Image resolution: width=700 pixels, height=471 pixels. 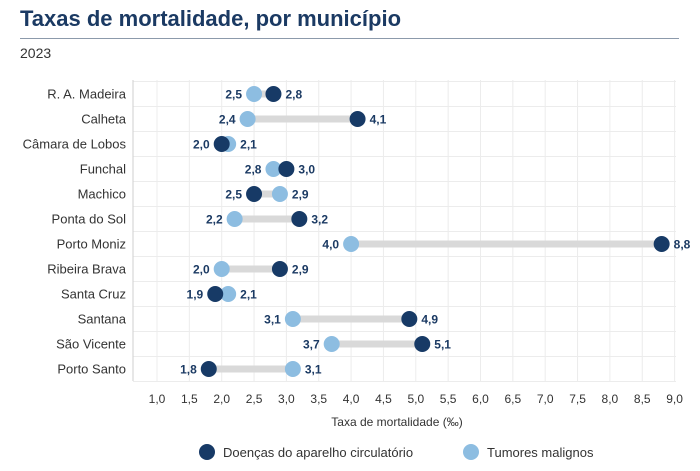 What do you see at coordinates (157, 399) in the screenshot?
I see `x-tick-label: 1,0` at bounding box center [157, 399].